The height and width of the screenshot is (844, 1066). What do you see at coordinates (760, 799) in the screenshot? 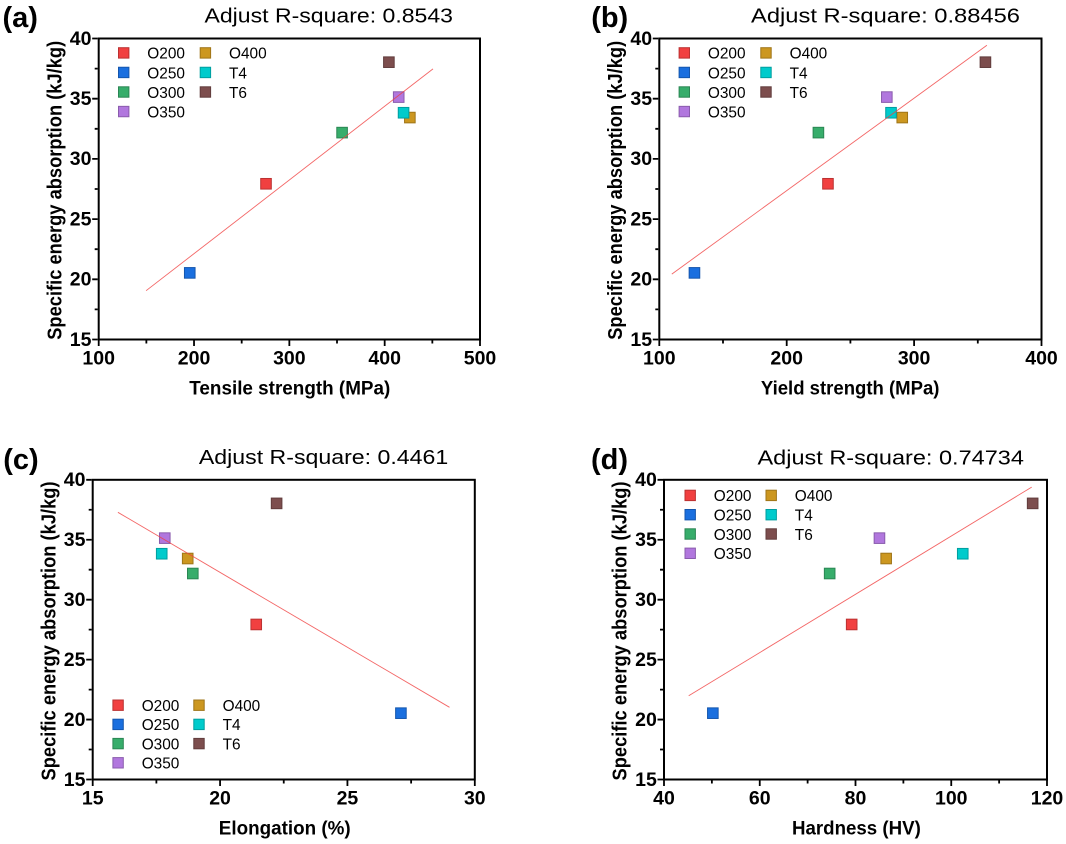
I see `svg-text: 60` at bounding box center [760, 799].